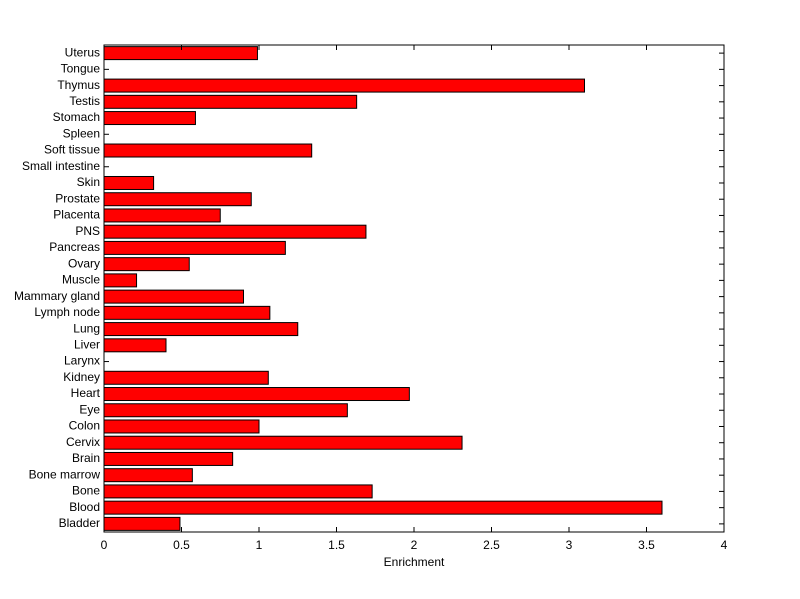 The height and width of the screenshot is (599, 800). Describe the element at coordinates (86, 328) in the screenshot. I see `y-tick-label: Lung` at that location.